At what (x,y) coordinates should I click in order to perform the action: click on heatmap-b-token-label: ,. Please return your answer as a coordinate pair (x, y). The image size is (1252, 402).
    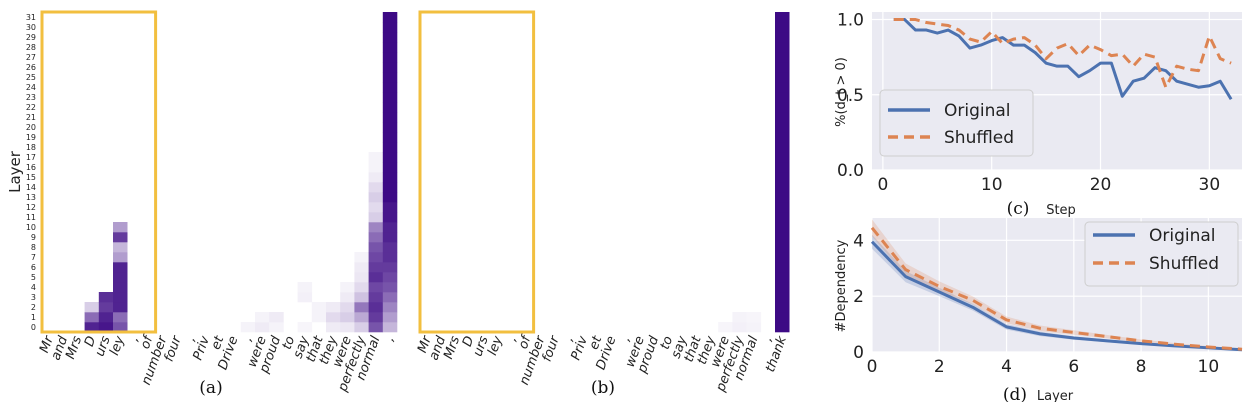
    Looking at the image, I should click on (768, 338).